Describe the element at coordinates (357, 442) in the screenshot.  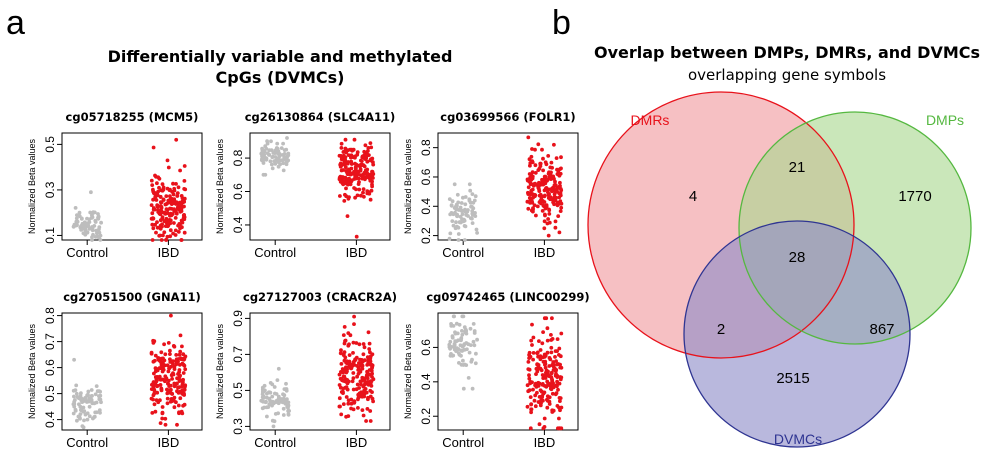
I see `plot-5-xtick-label: IBD` at that location.